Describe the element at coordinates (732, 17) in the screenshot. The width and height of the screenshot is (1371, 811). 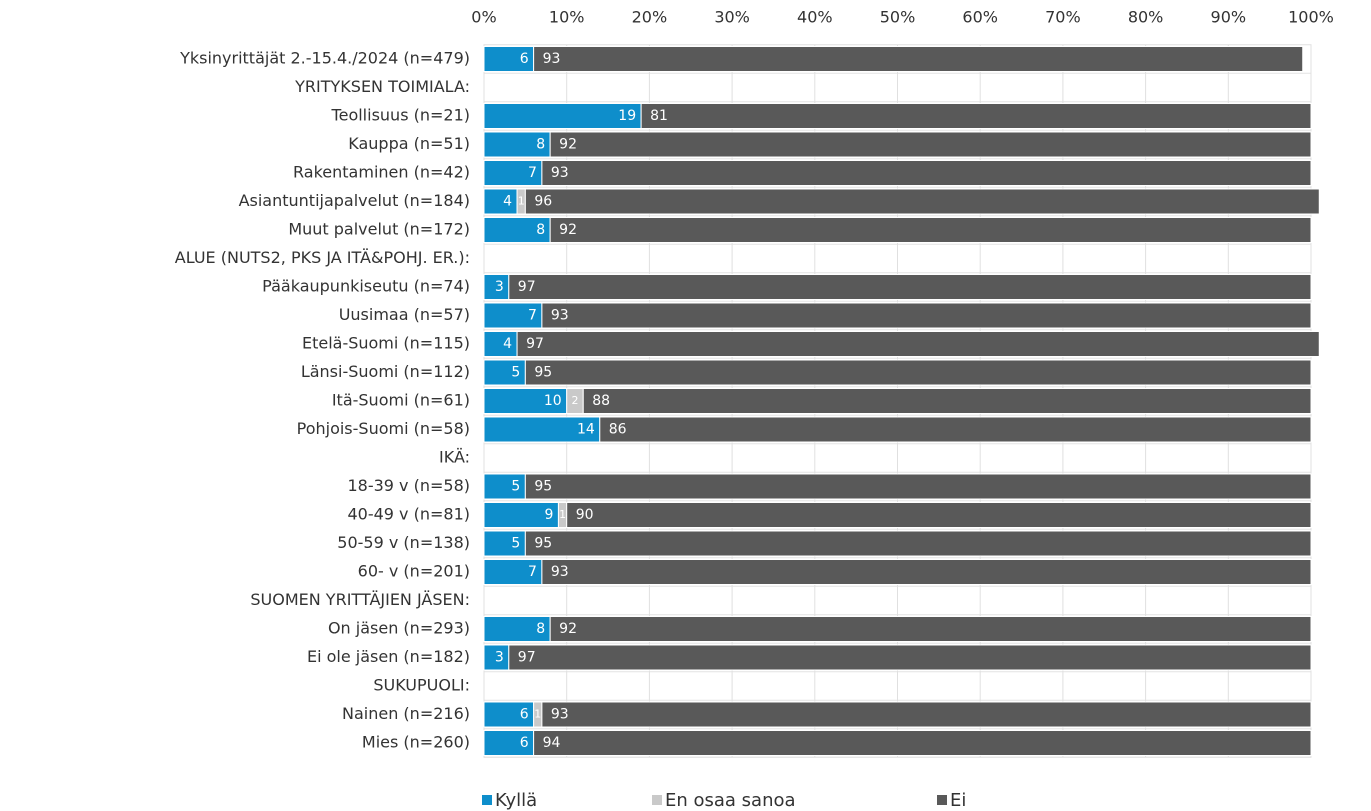
I see `x-tick-label: 30%` at that location.